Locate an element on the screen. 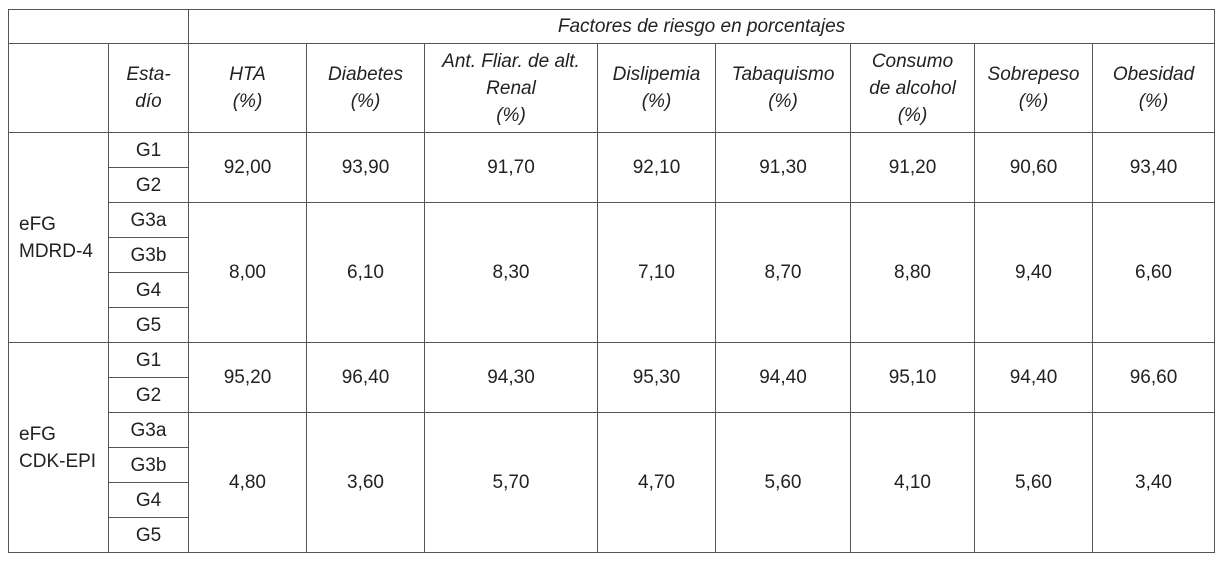 The width and height of the screenshot is (1222, 566). value-cell: 5,70 is located at coordinates (511, 482).